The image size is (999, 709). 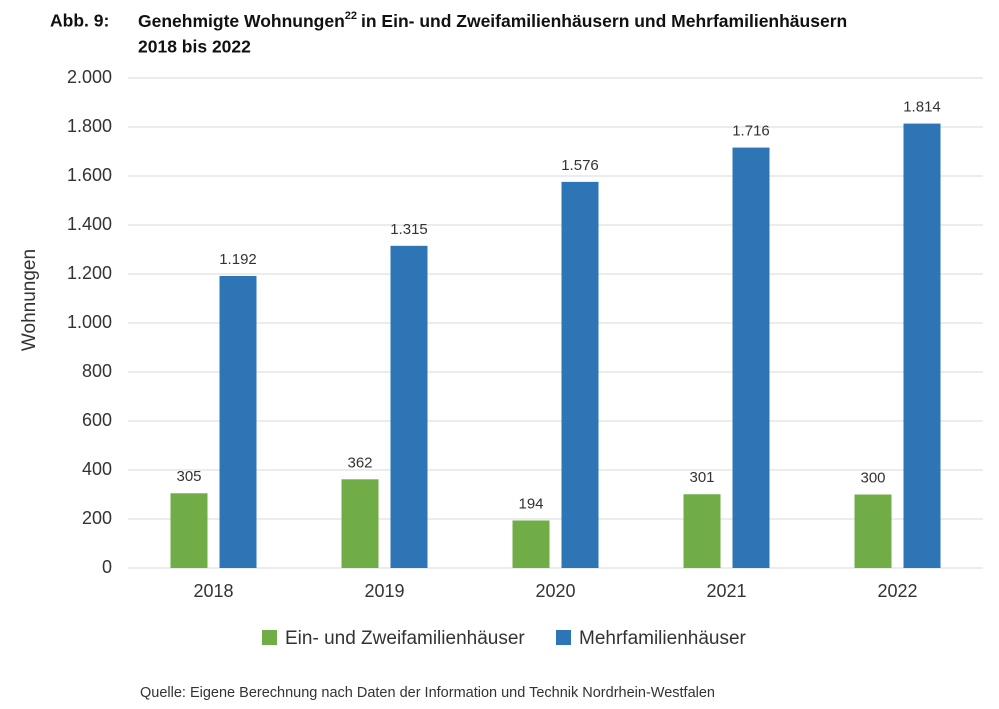 What do you see at coordinates (97, 469) in the screenshot?
I see `y-tick-label: 400` at bounding box center [97, 469].